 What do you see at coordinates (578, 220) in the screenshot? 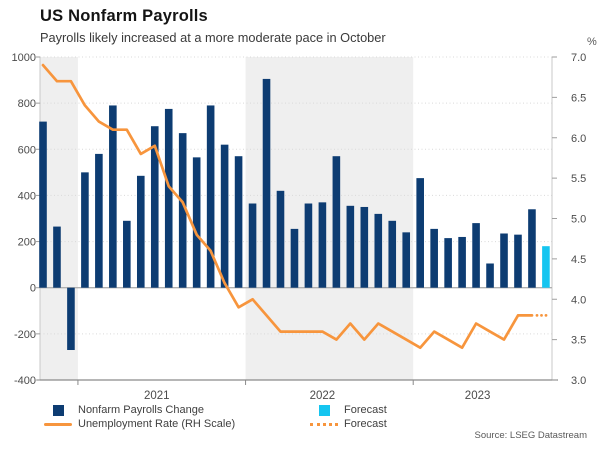
I see `axis-label: 5.0` at bounding box center [578, 220].